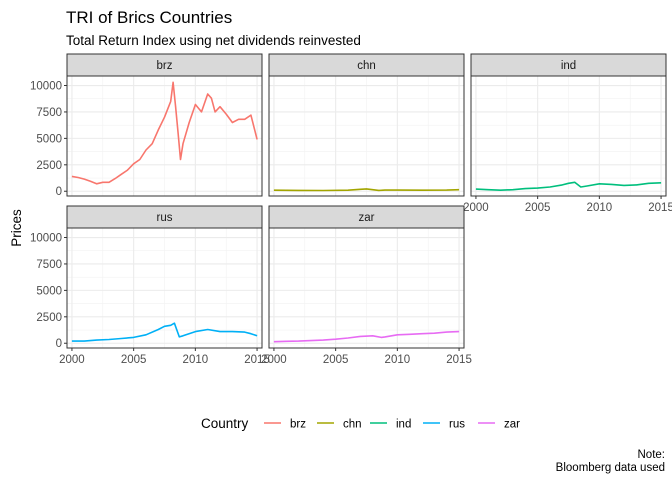 The width and height of the screenshot is (672, 480). I want to click on panel-chn: chn, so click(366, 125).